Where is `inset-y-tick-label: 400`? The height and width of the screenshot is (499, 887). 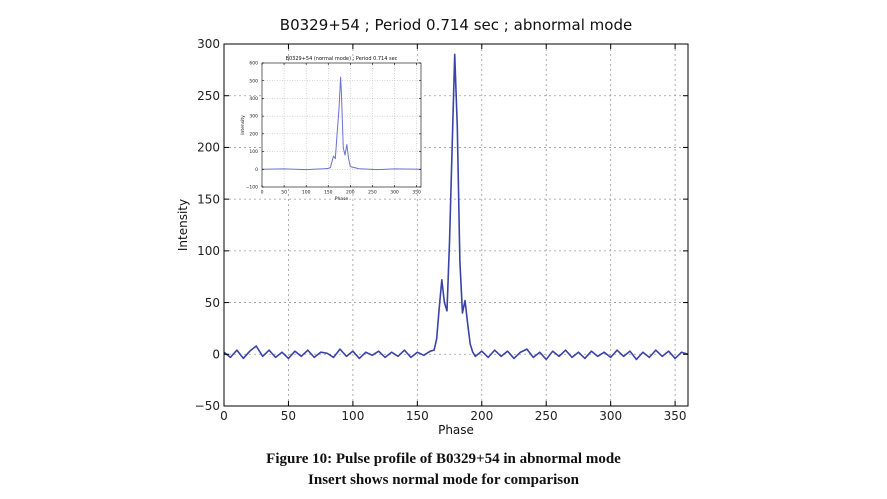
inset-y-tick-label: 400 is located at coordinates (253, 99).